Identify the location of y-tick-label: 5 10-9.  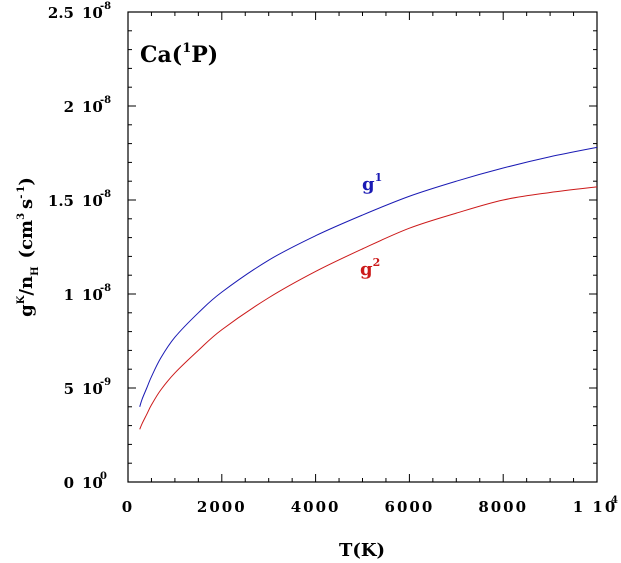
(88, 387).